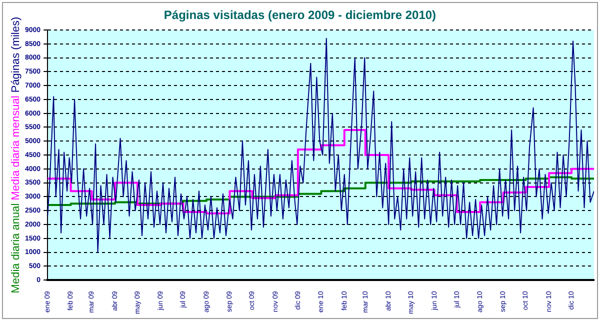  I want to click on text: Media diaria anual, so click(16, 248).